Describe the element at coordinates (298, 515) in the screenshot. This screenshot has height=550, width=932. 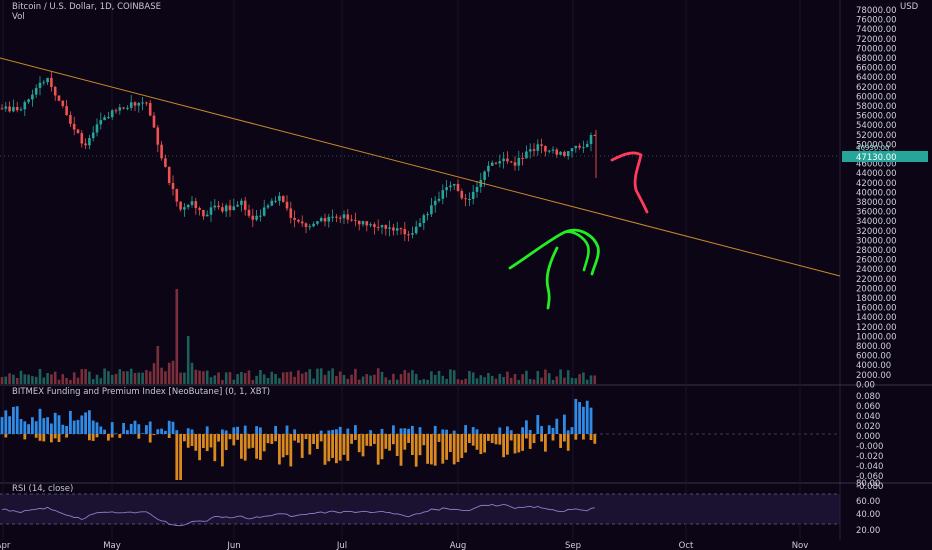
I see `rsi-line` at that location.